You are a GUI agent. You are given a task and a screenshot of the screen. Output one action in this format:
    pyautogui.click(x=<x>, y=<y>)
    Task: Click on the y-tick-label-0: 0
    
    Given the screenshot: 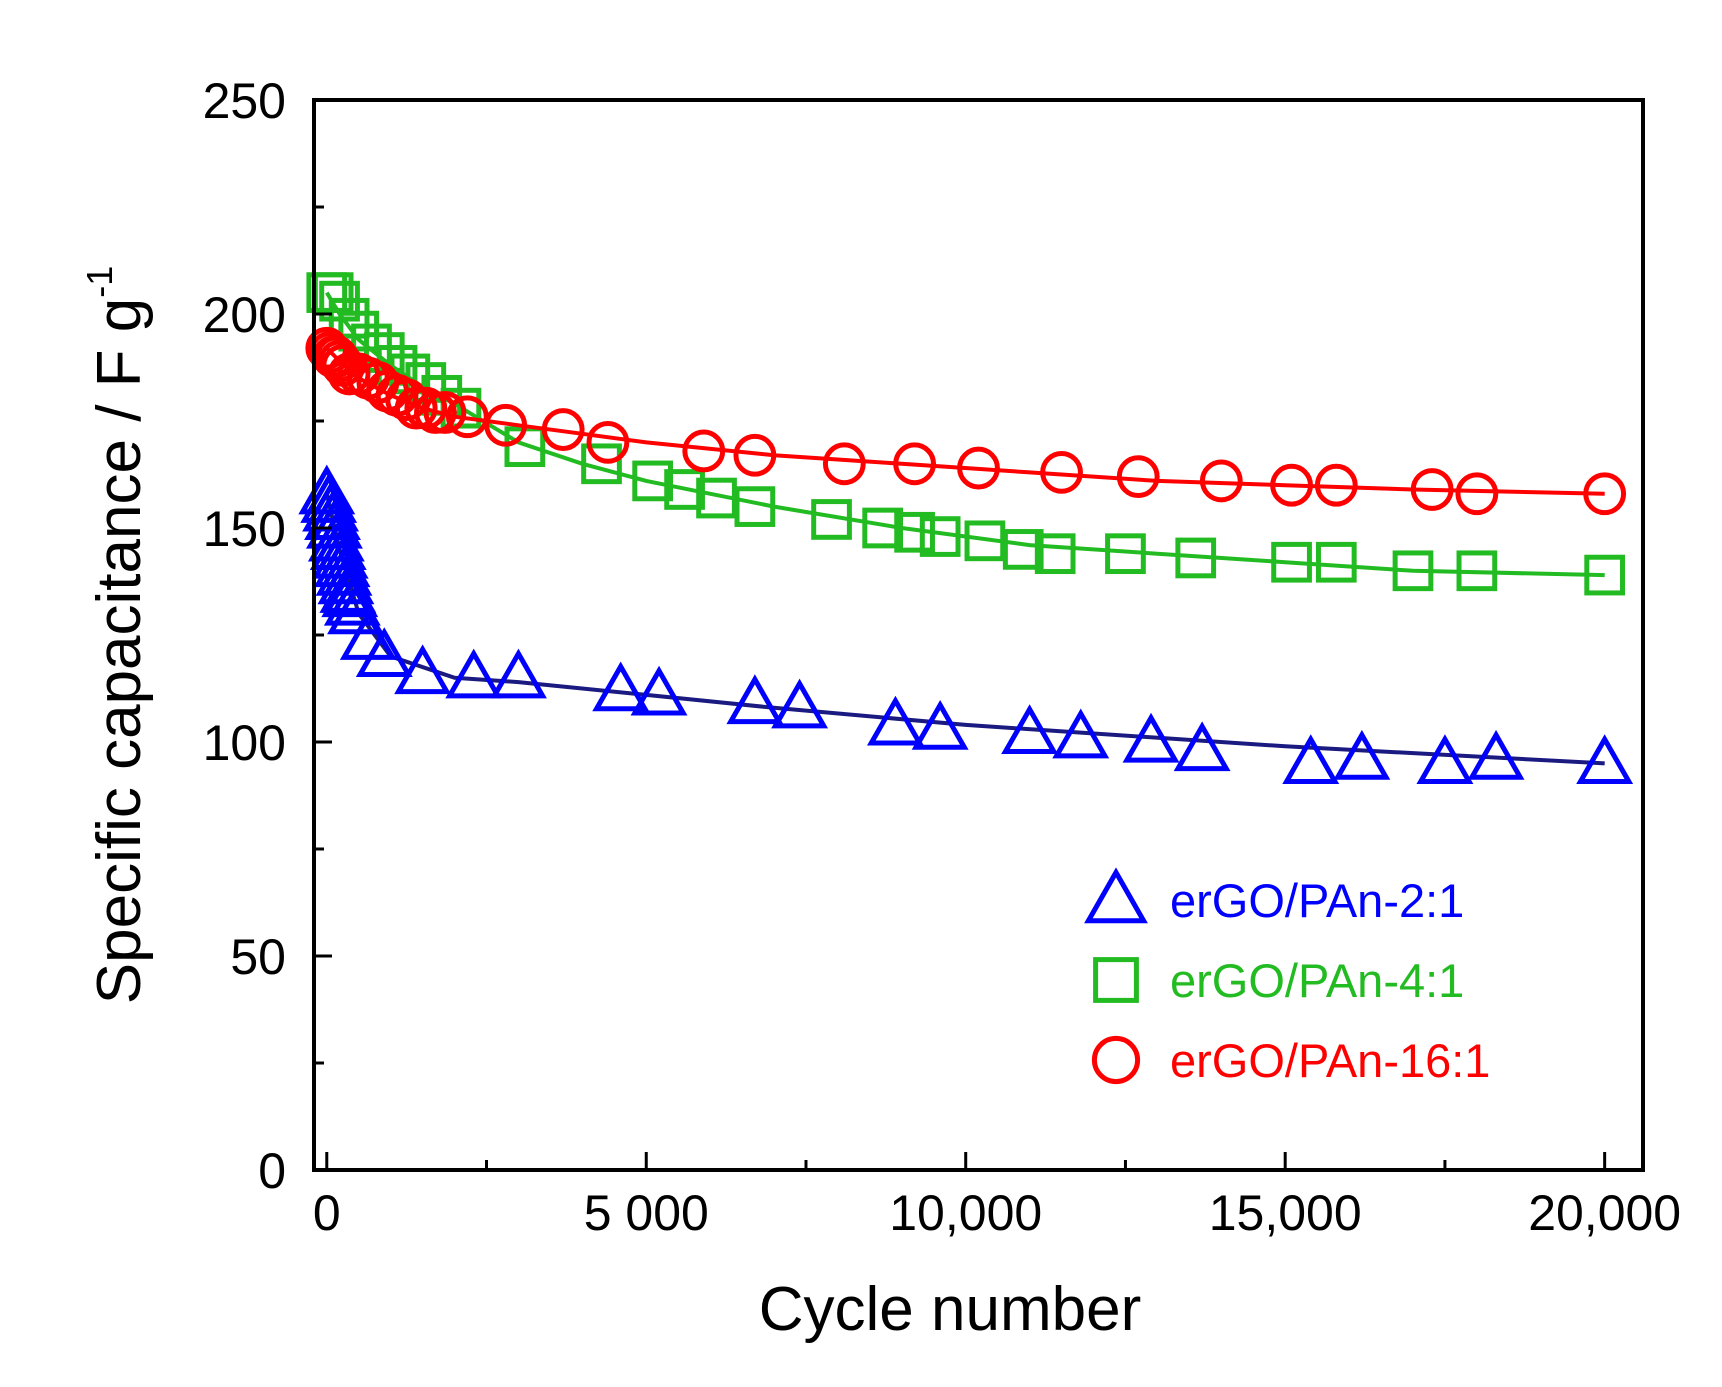 What is the action you would take?
    pyautogui.click(x=272, y=1171)
    